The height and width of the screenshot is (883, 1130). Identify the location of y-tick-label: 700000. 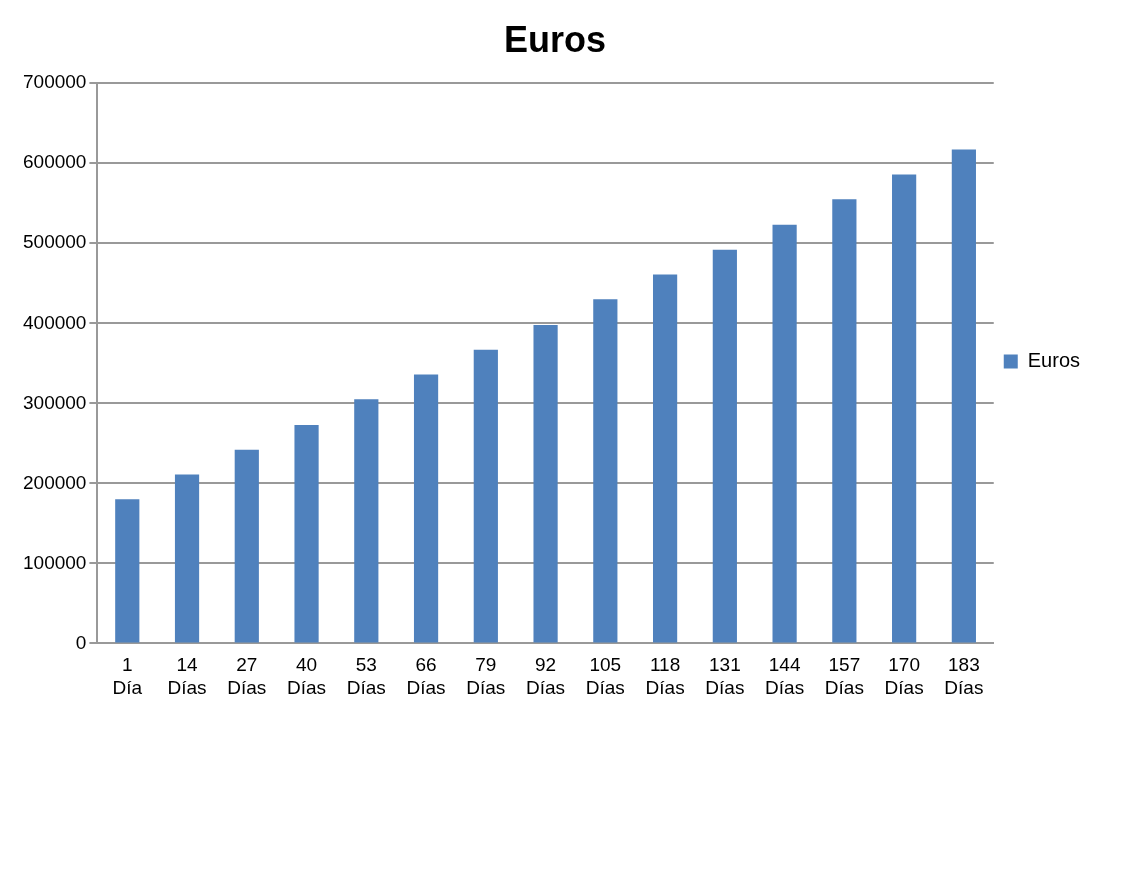
(55, 82).